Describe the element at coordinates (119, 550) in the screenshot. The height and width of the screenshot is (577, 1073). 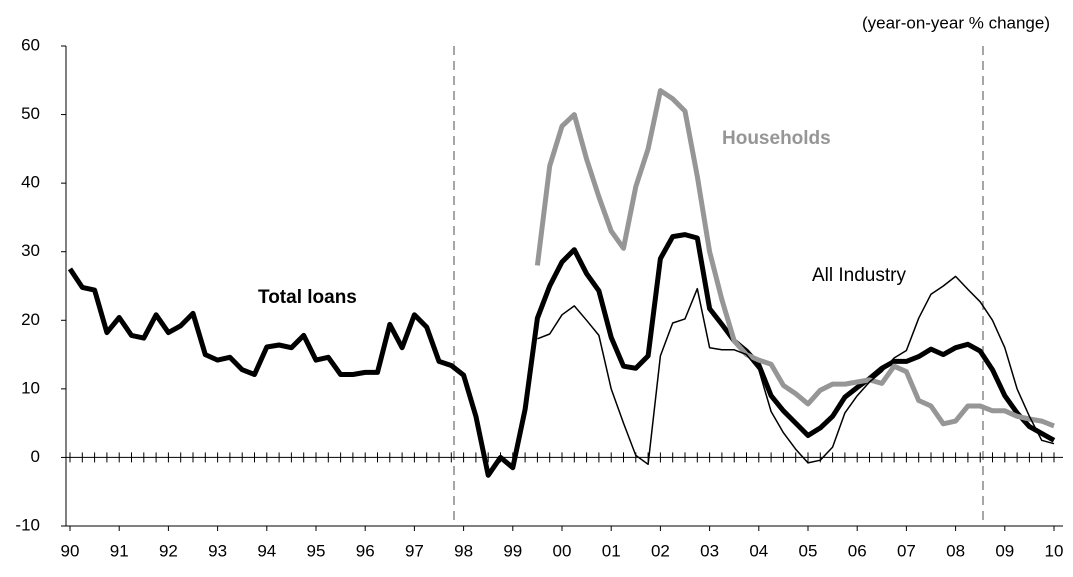
I see `x-tick-label: 91` at that location.